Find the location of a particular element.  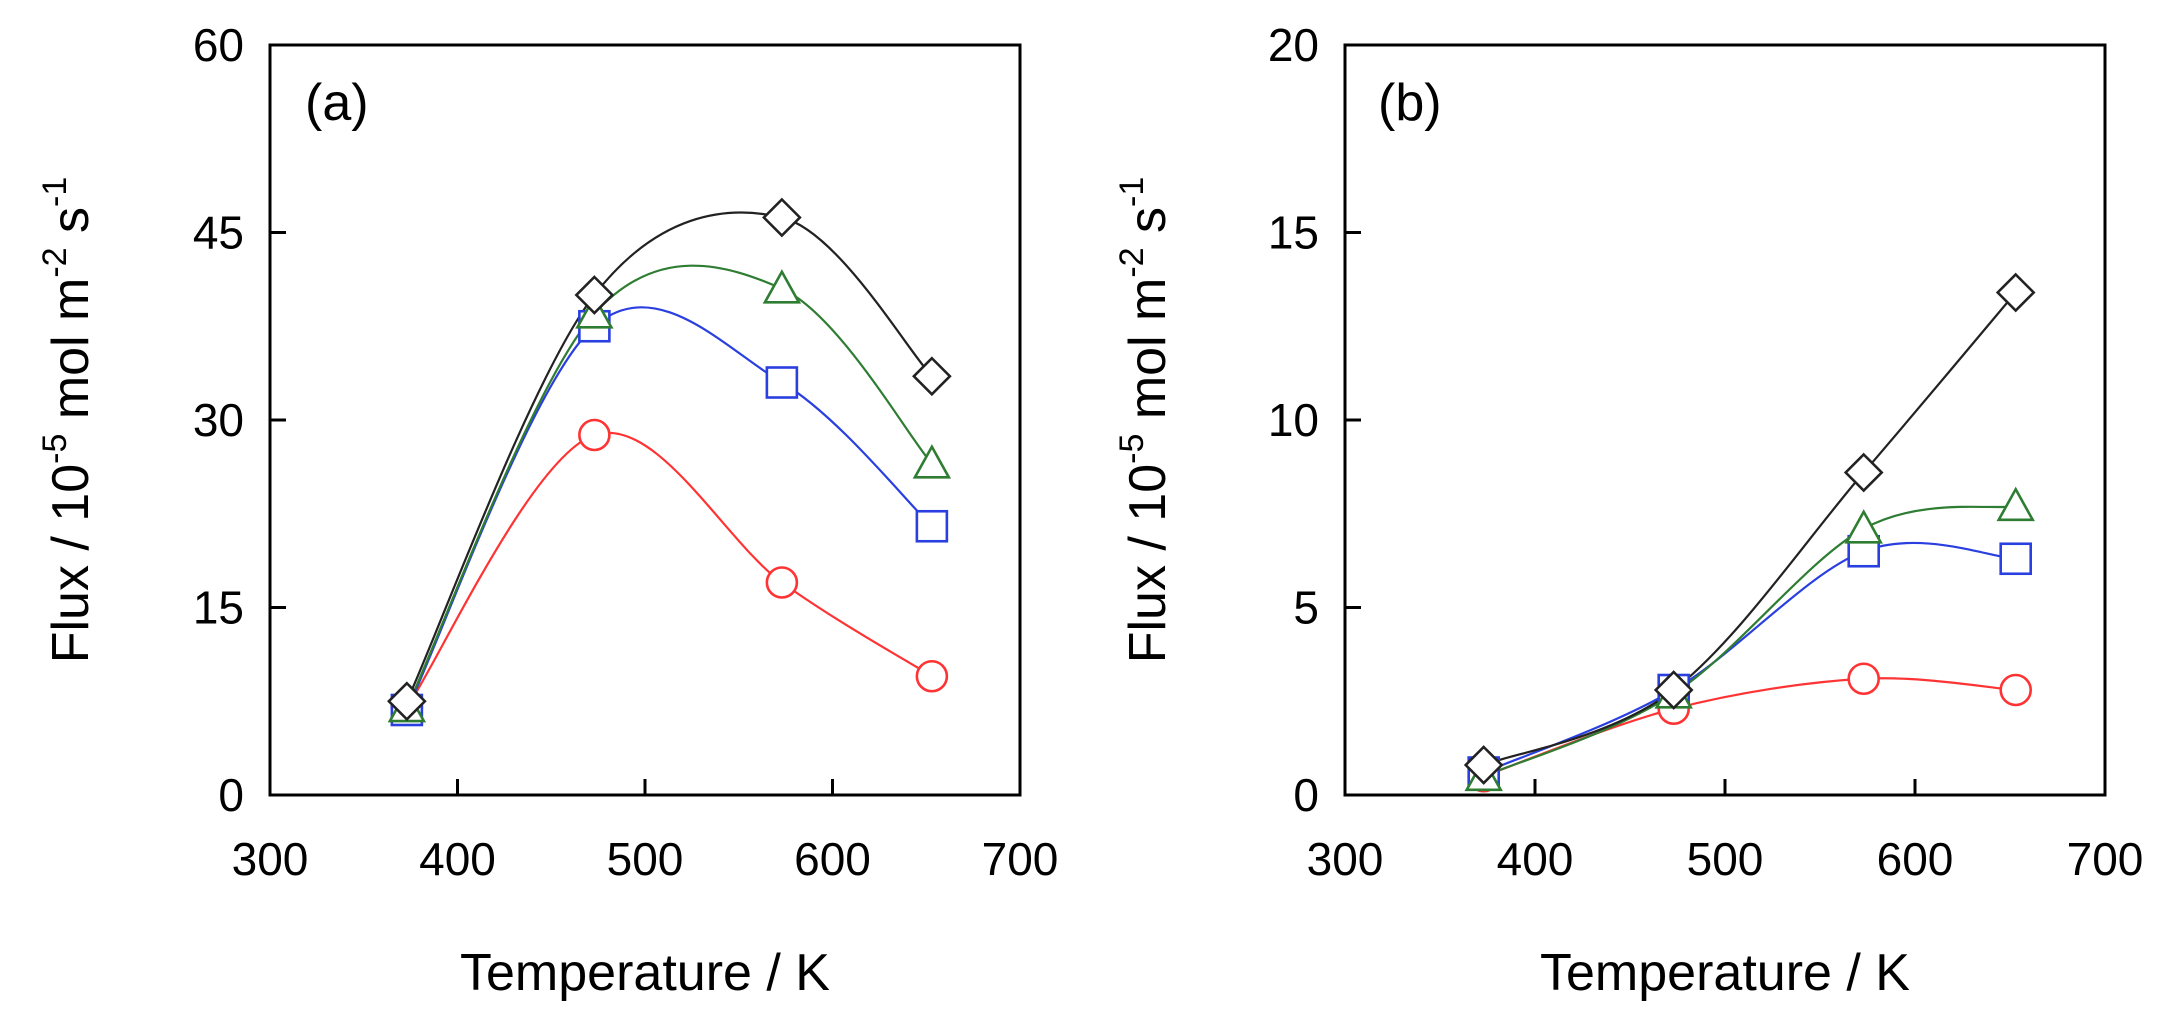

y-tick-label: 10 is located at coordinates (1293, 420).